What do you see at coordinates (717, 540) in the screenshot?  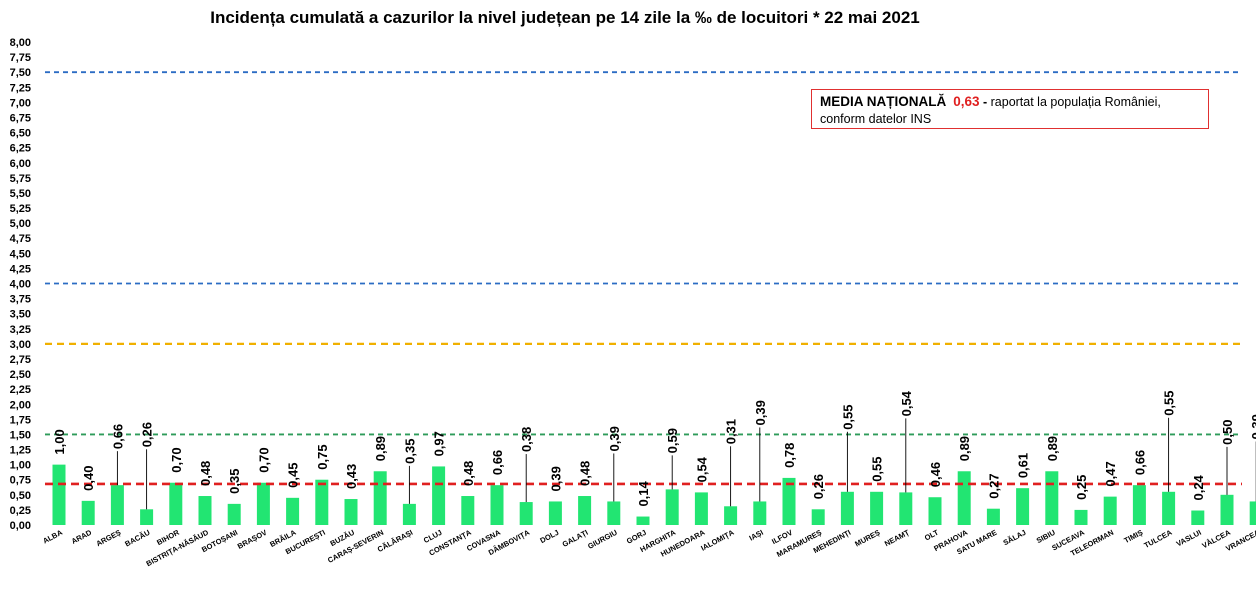 I see `x-category-label: IALOMIȚA` at bounding box center [717, 540].